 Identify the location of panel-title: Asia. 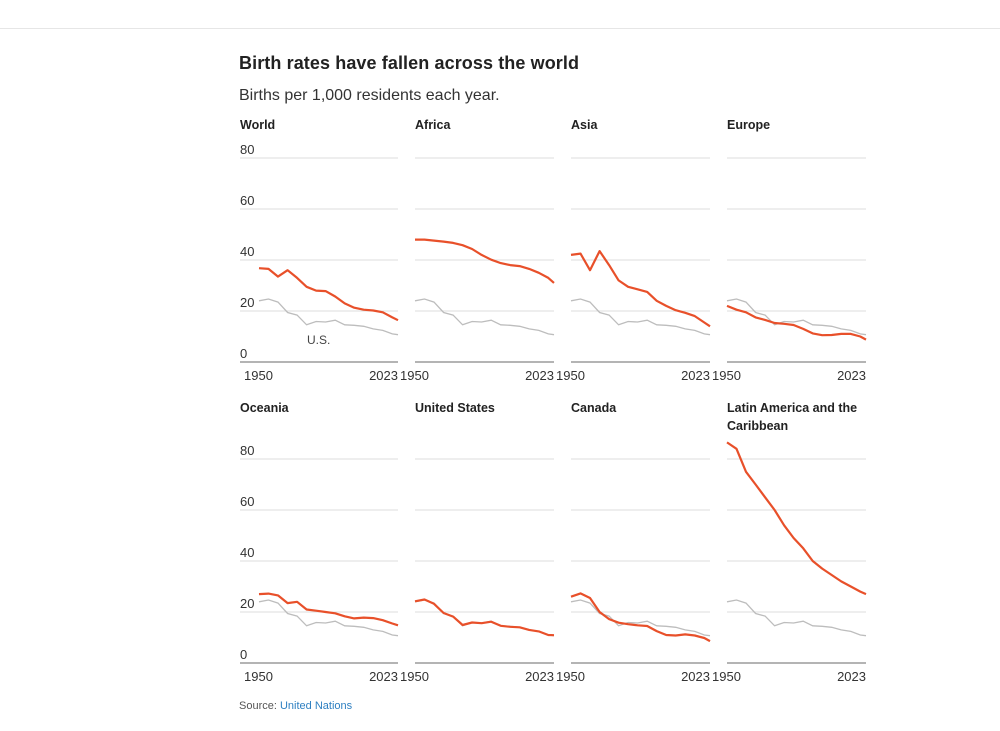
(584, 125).